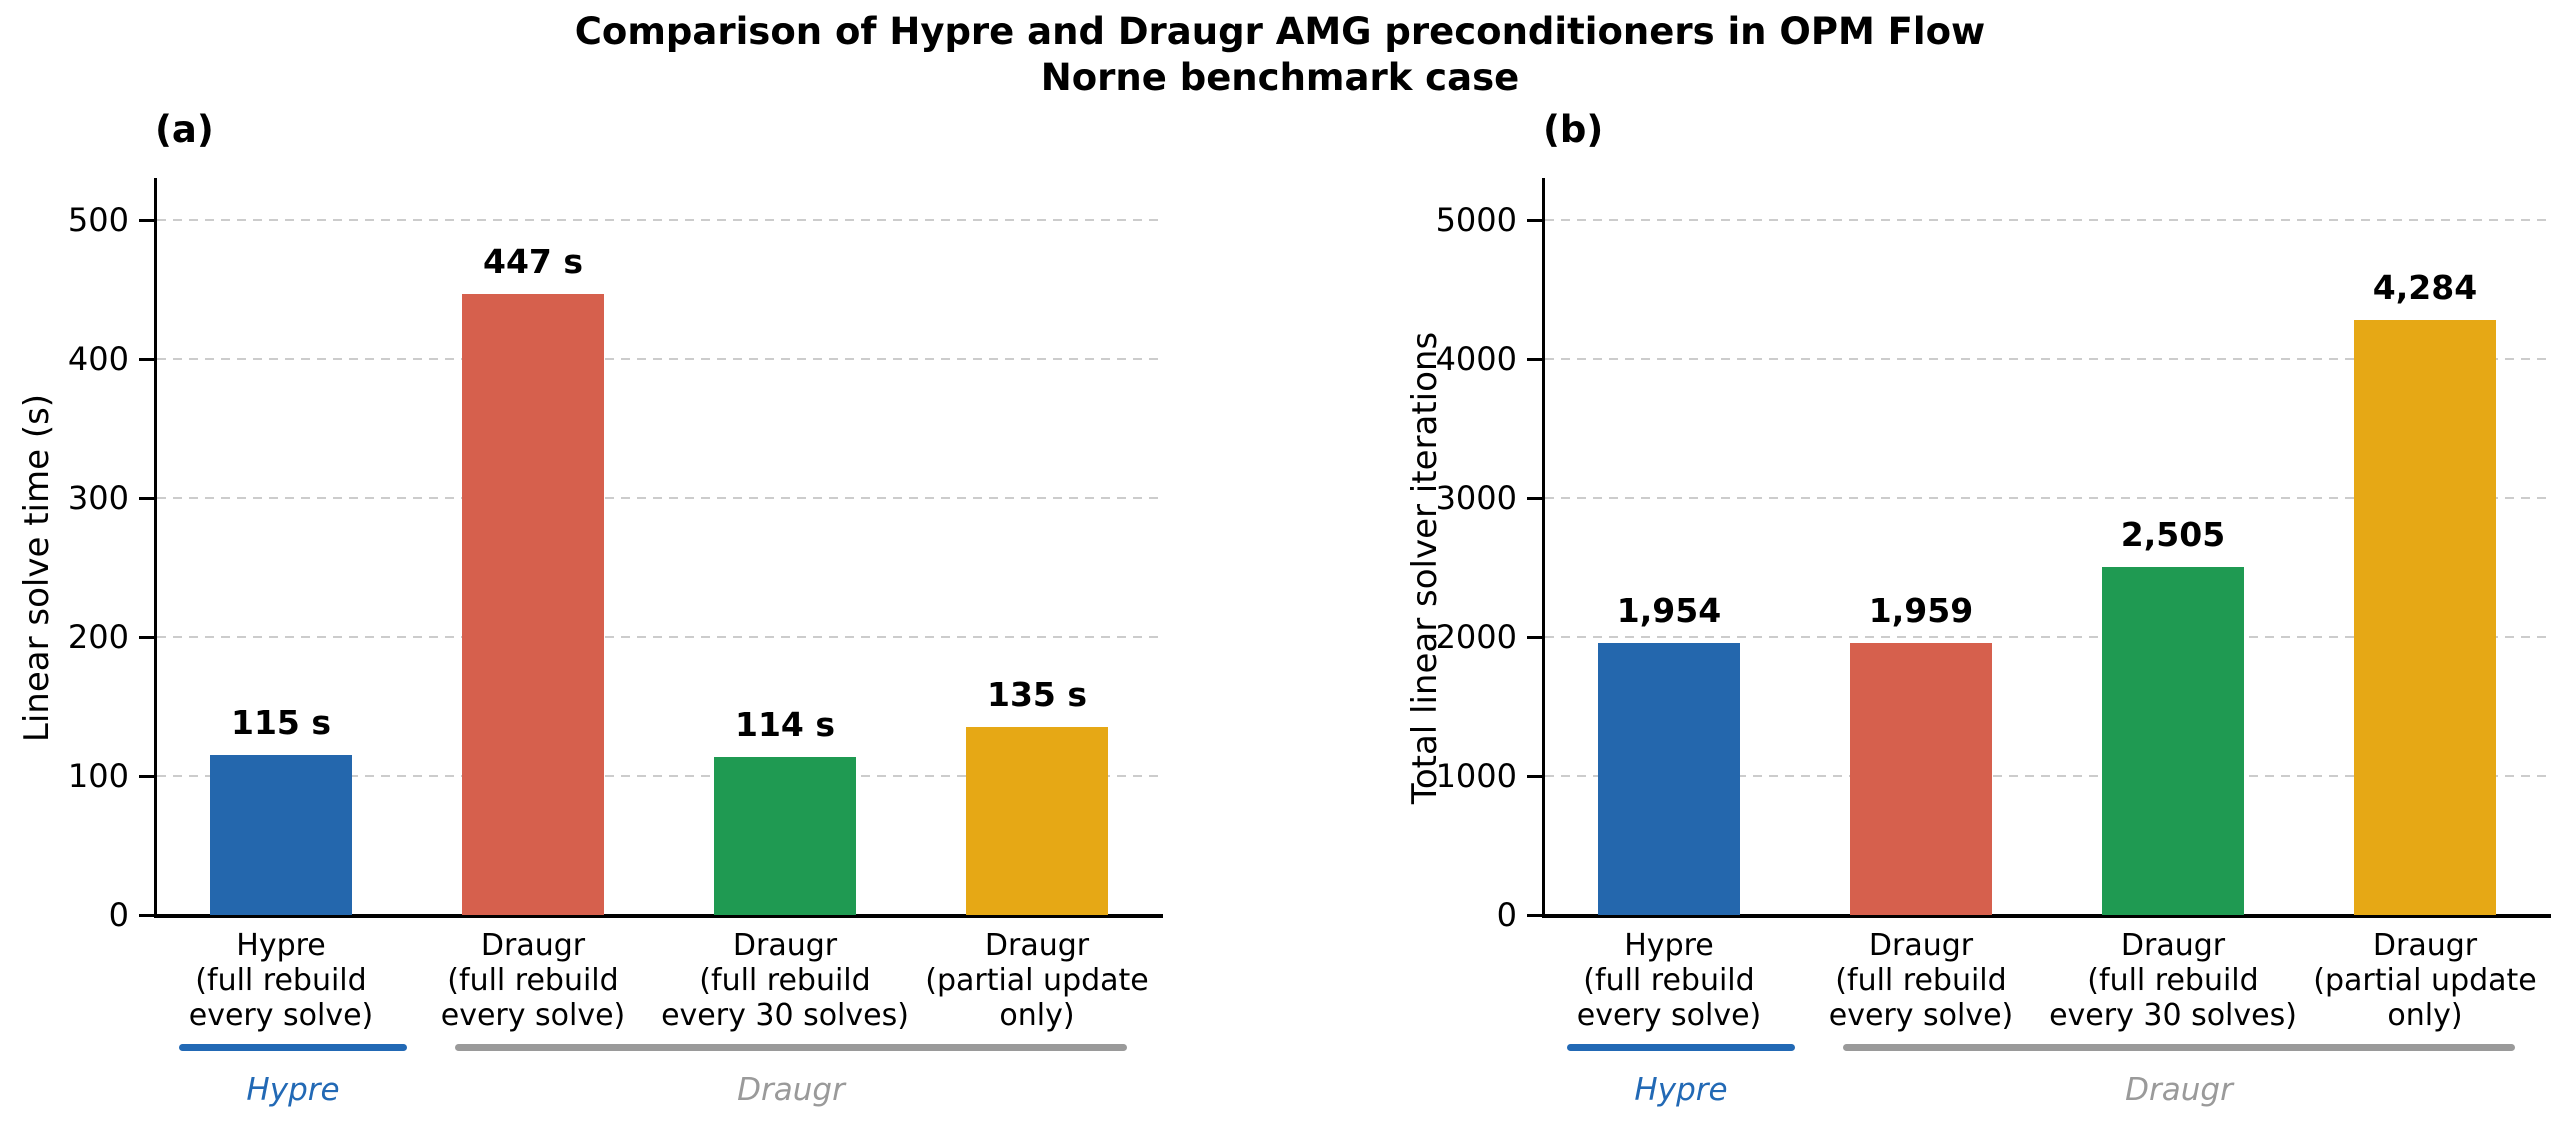  Describe the element at coordinates (98, 220) in the screenshot. I see `y-tick-label: 500` at that location.